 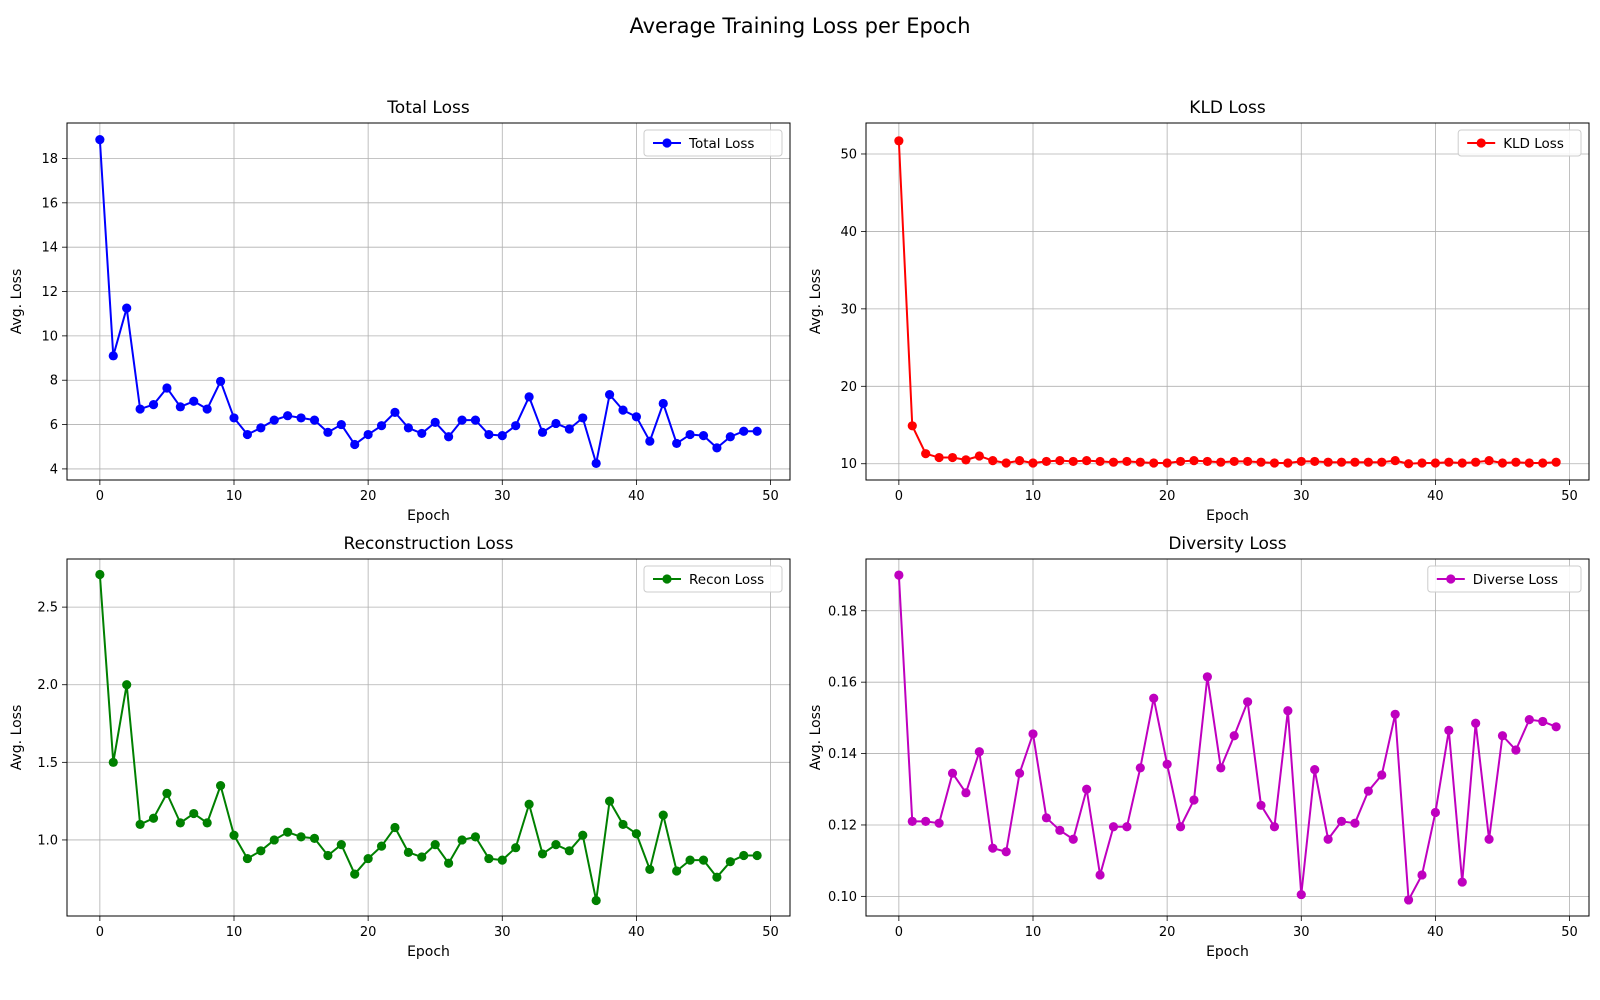 What do you see at coordinates (899, 496) in the screenshot?
I see `kld-loss-x-tick-label: 0` at bounding box center [899, 496].